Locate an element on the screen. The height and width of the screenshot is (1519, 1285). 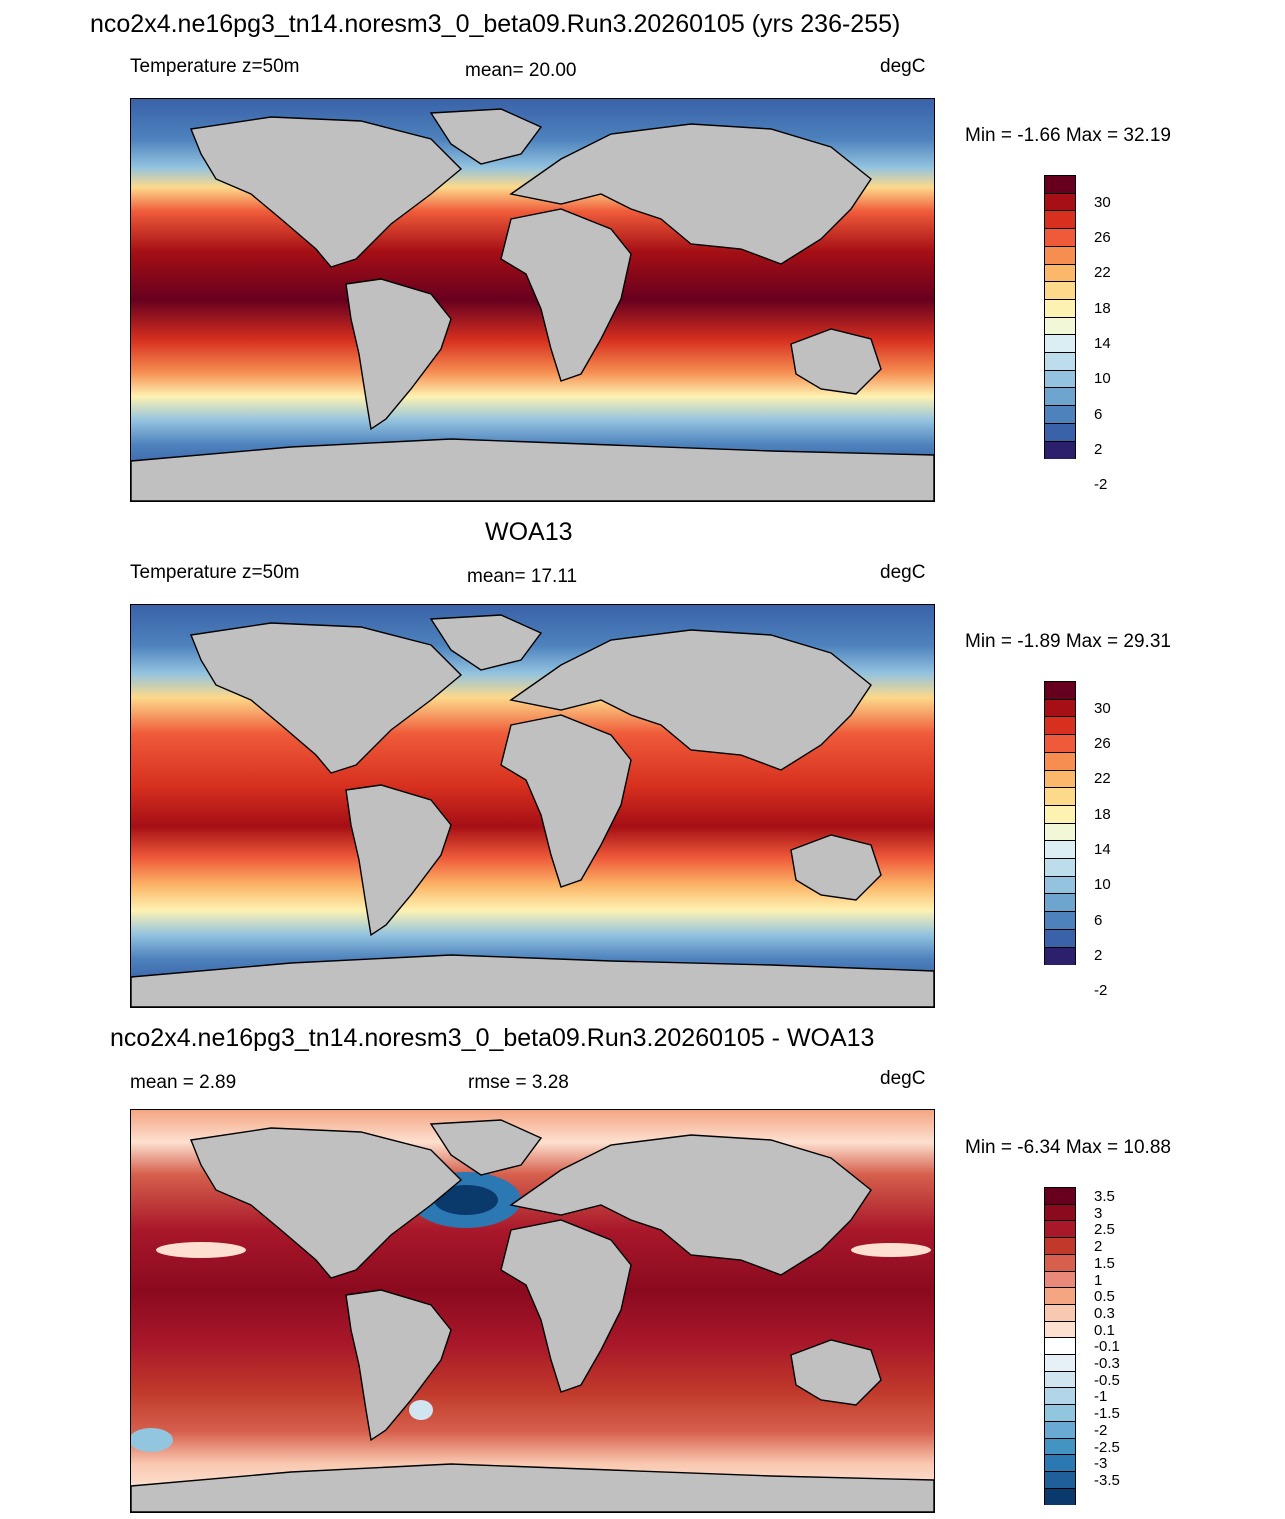
panel-1-variable-label: Temperature z=50m is located at coordinates (215, 66).